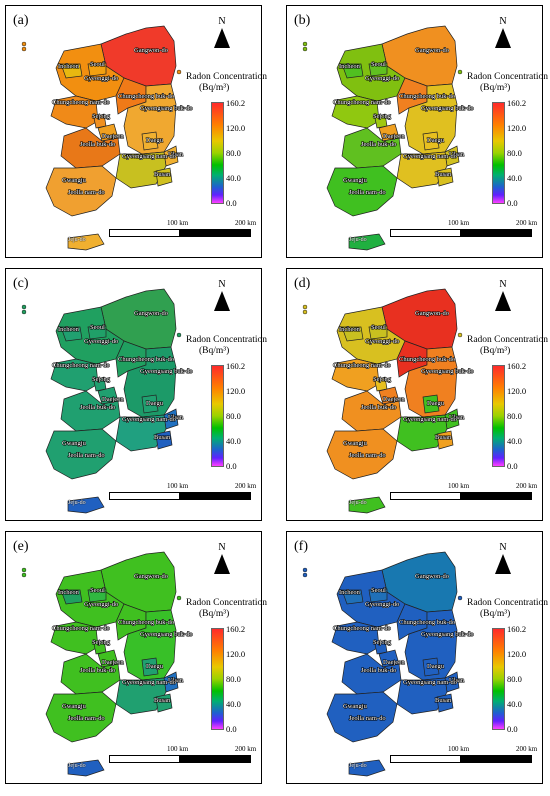 Image resolution: width=550 pixels, height=796 pixels. I want to click on panel-label: (b), so click(302, 20).